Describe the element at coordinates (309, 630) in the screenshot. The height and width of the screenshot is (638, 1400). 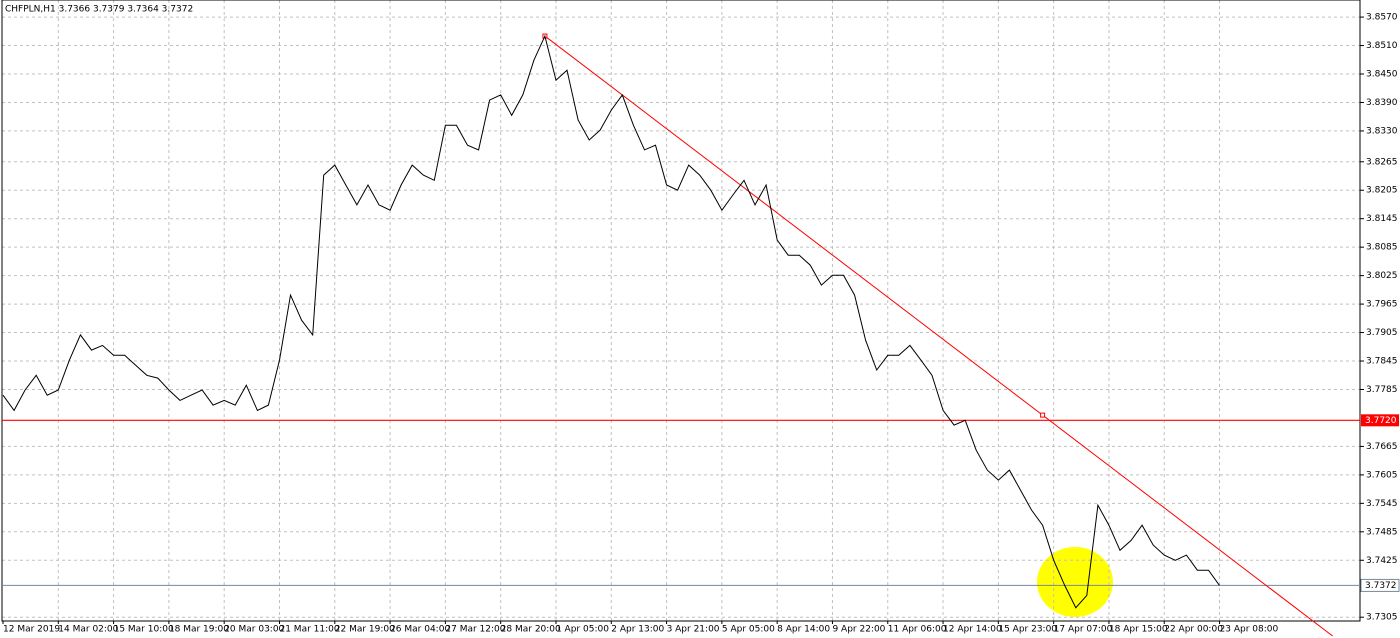
I see `x-tick-label: 21 Mar 11:00` at that location.